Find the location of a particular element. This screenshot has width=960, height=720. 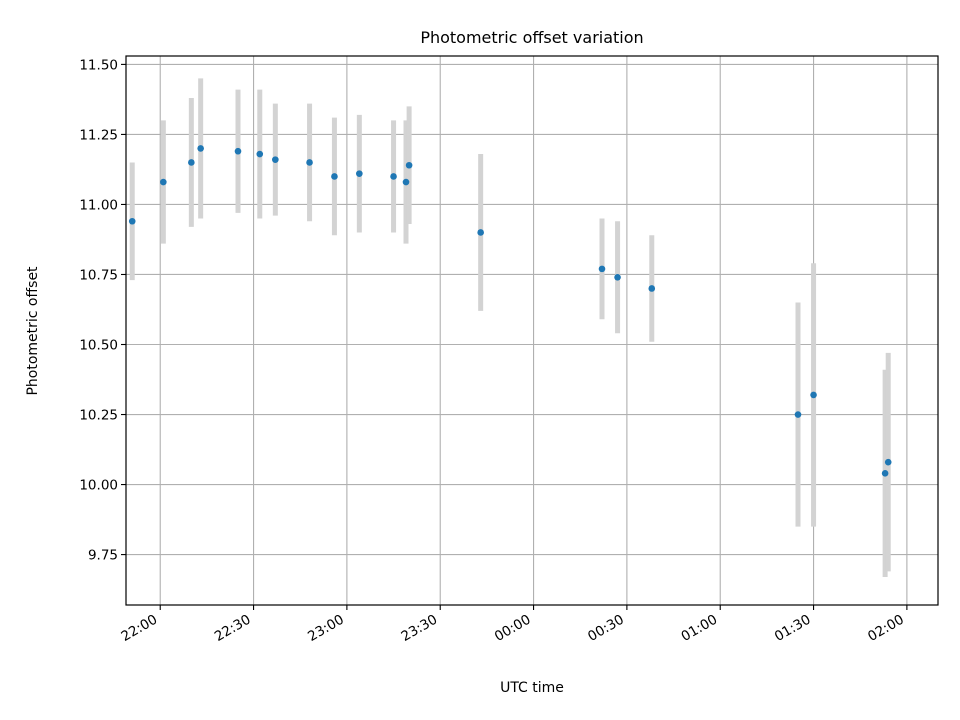

y-tick-label: 11.50 is located at coordinates (98, 65).